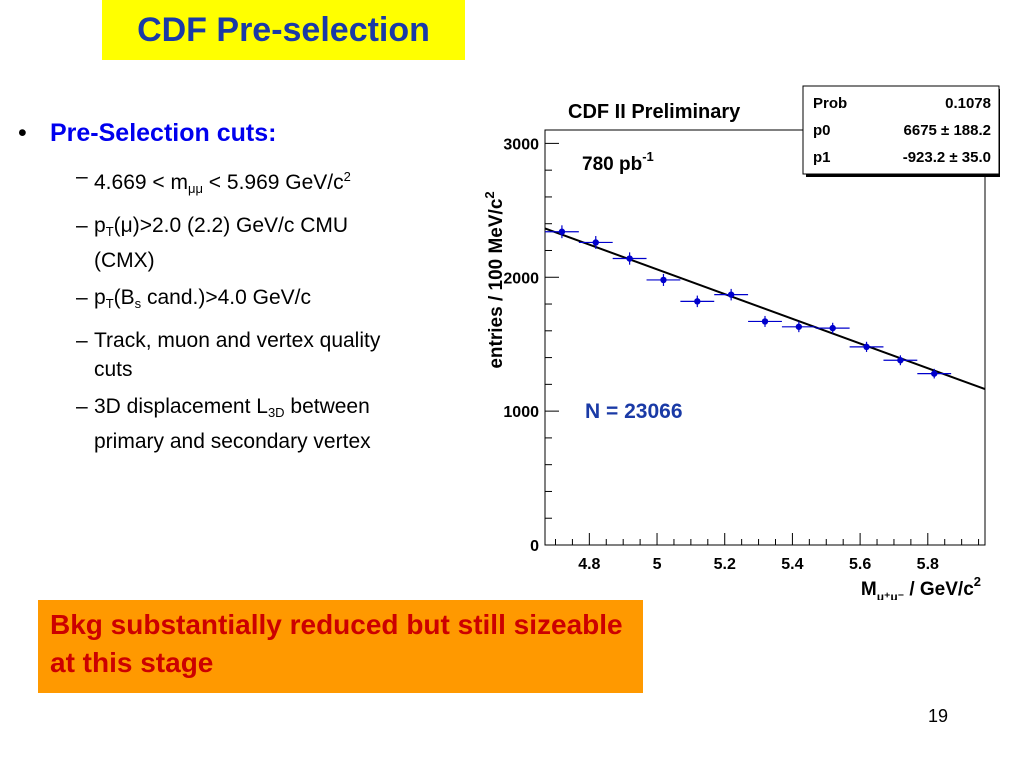 This screenshot has width=1024, height=768. Describe the element at coordinates (765, 309) in the screenshot. I see `fit-line` at that location.